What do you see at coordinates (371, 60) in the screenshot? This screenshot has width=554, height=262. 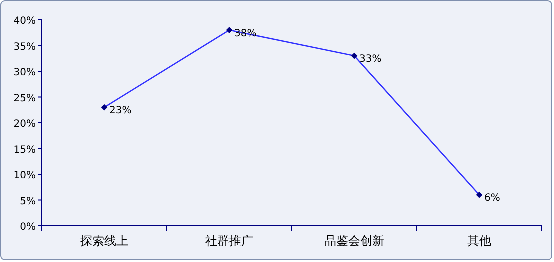 I see `data-label: 33%` at bounding box center [371, 60].